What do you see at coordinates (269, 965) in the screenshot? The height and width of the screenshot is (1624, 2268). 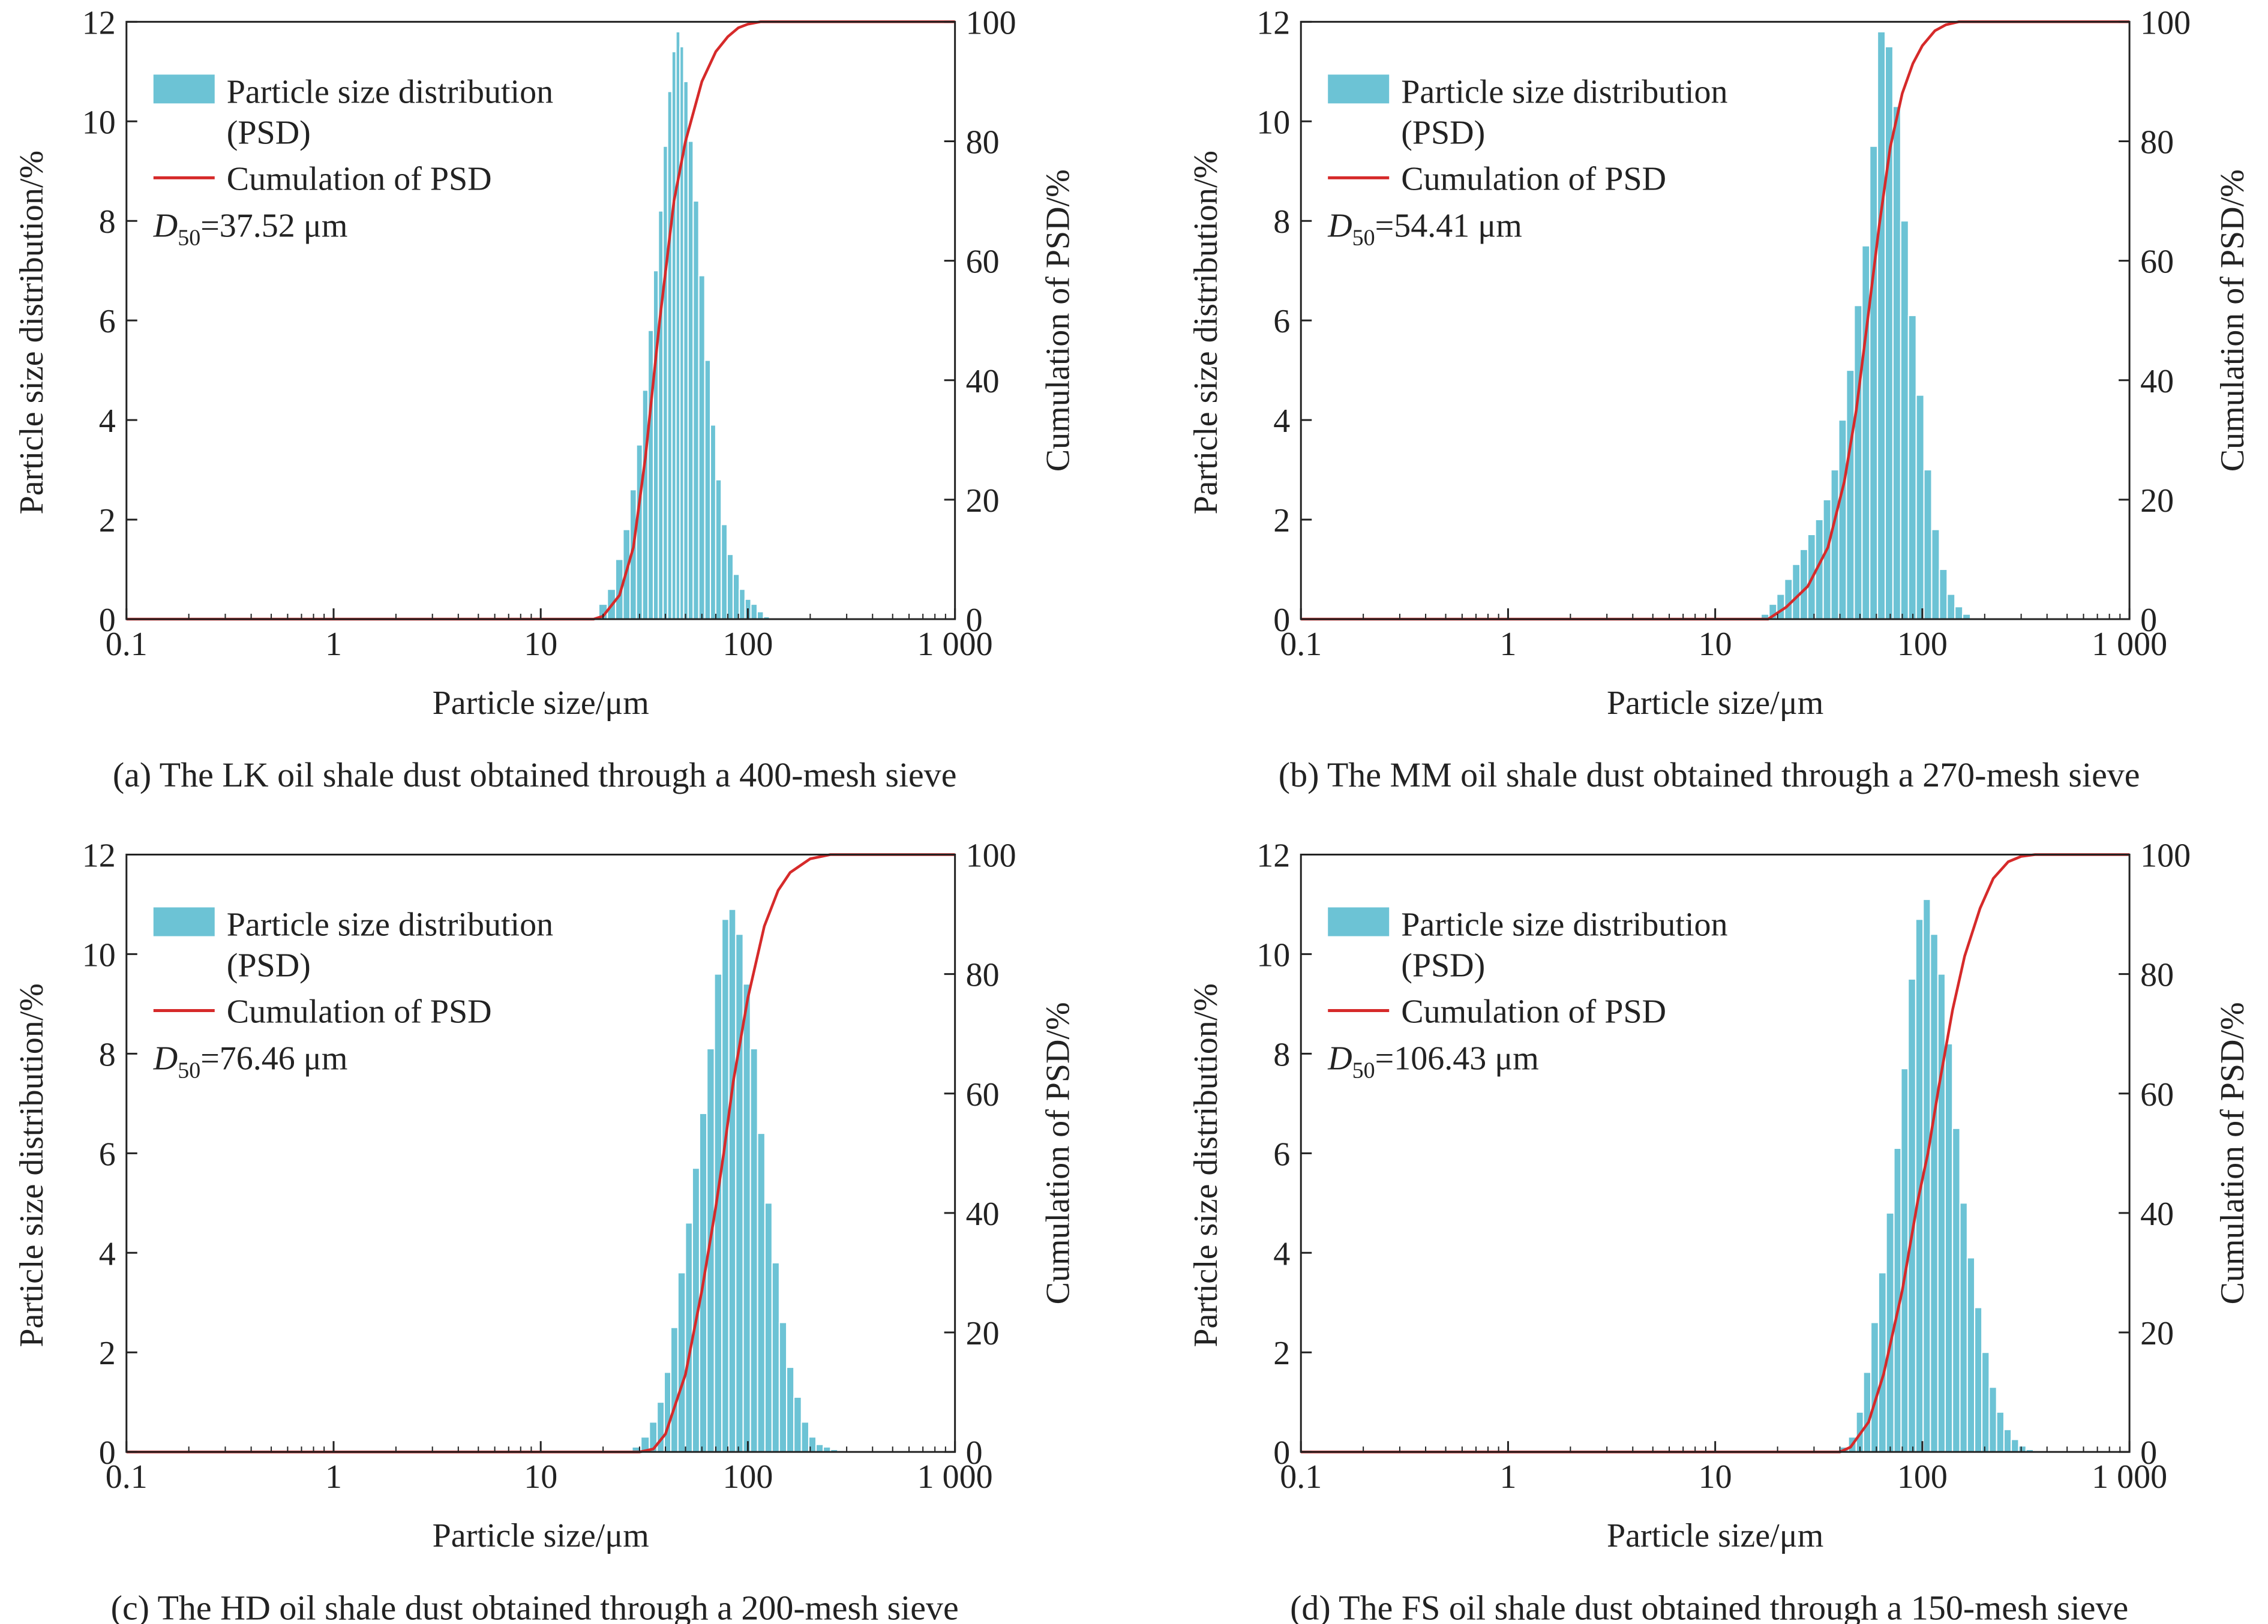 I see `legend-psd-label-2: (PSD)` at bounding box center [269, 965].